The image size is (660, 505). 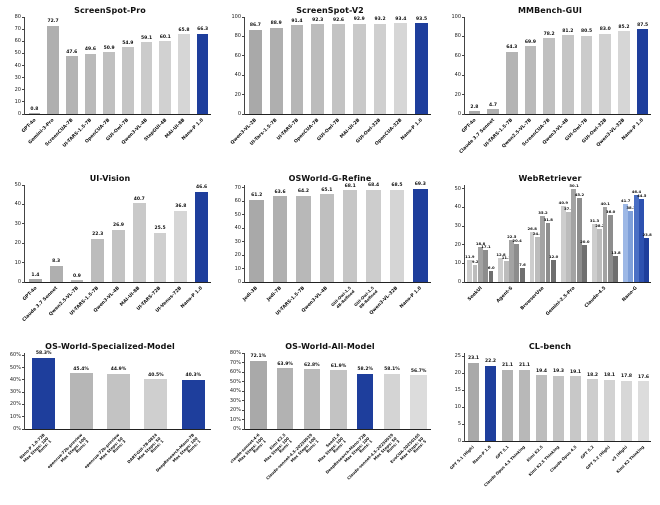 I want to click on bar-value-label: 92.9, so click(x=359, y=20).